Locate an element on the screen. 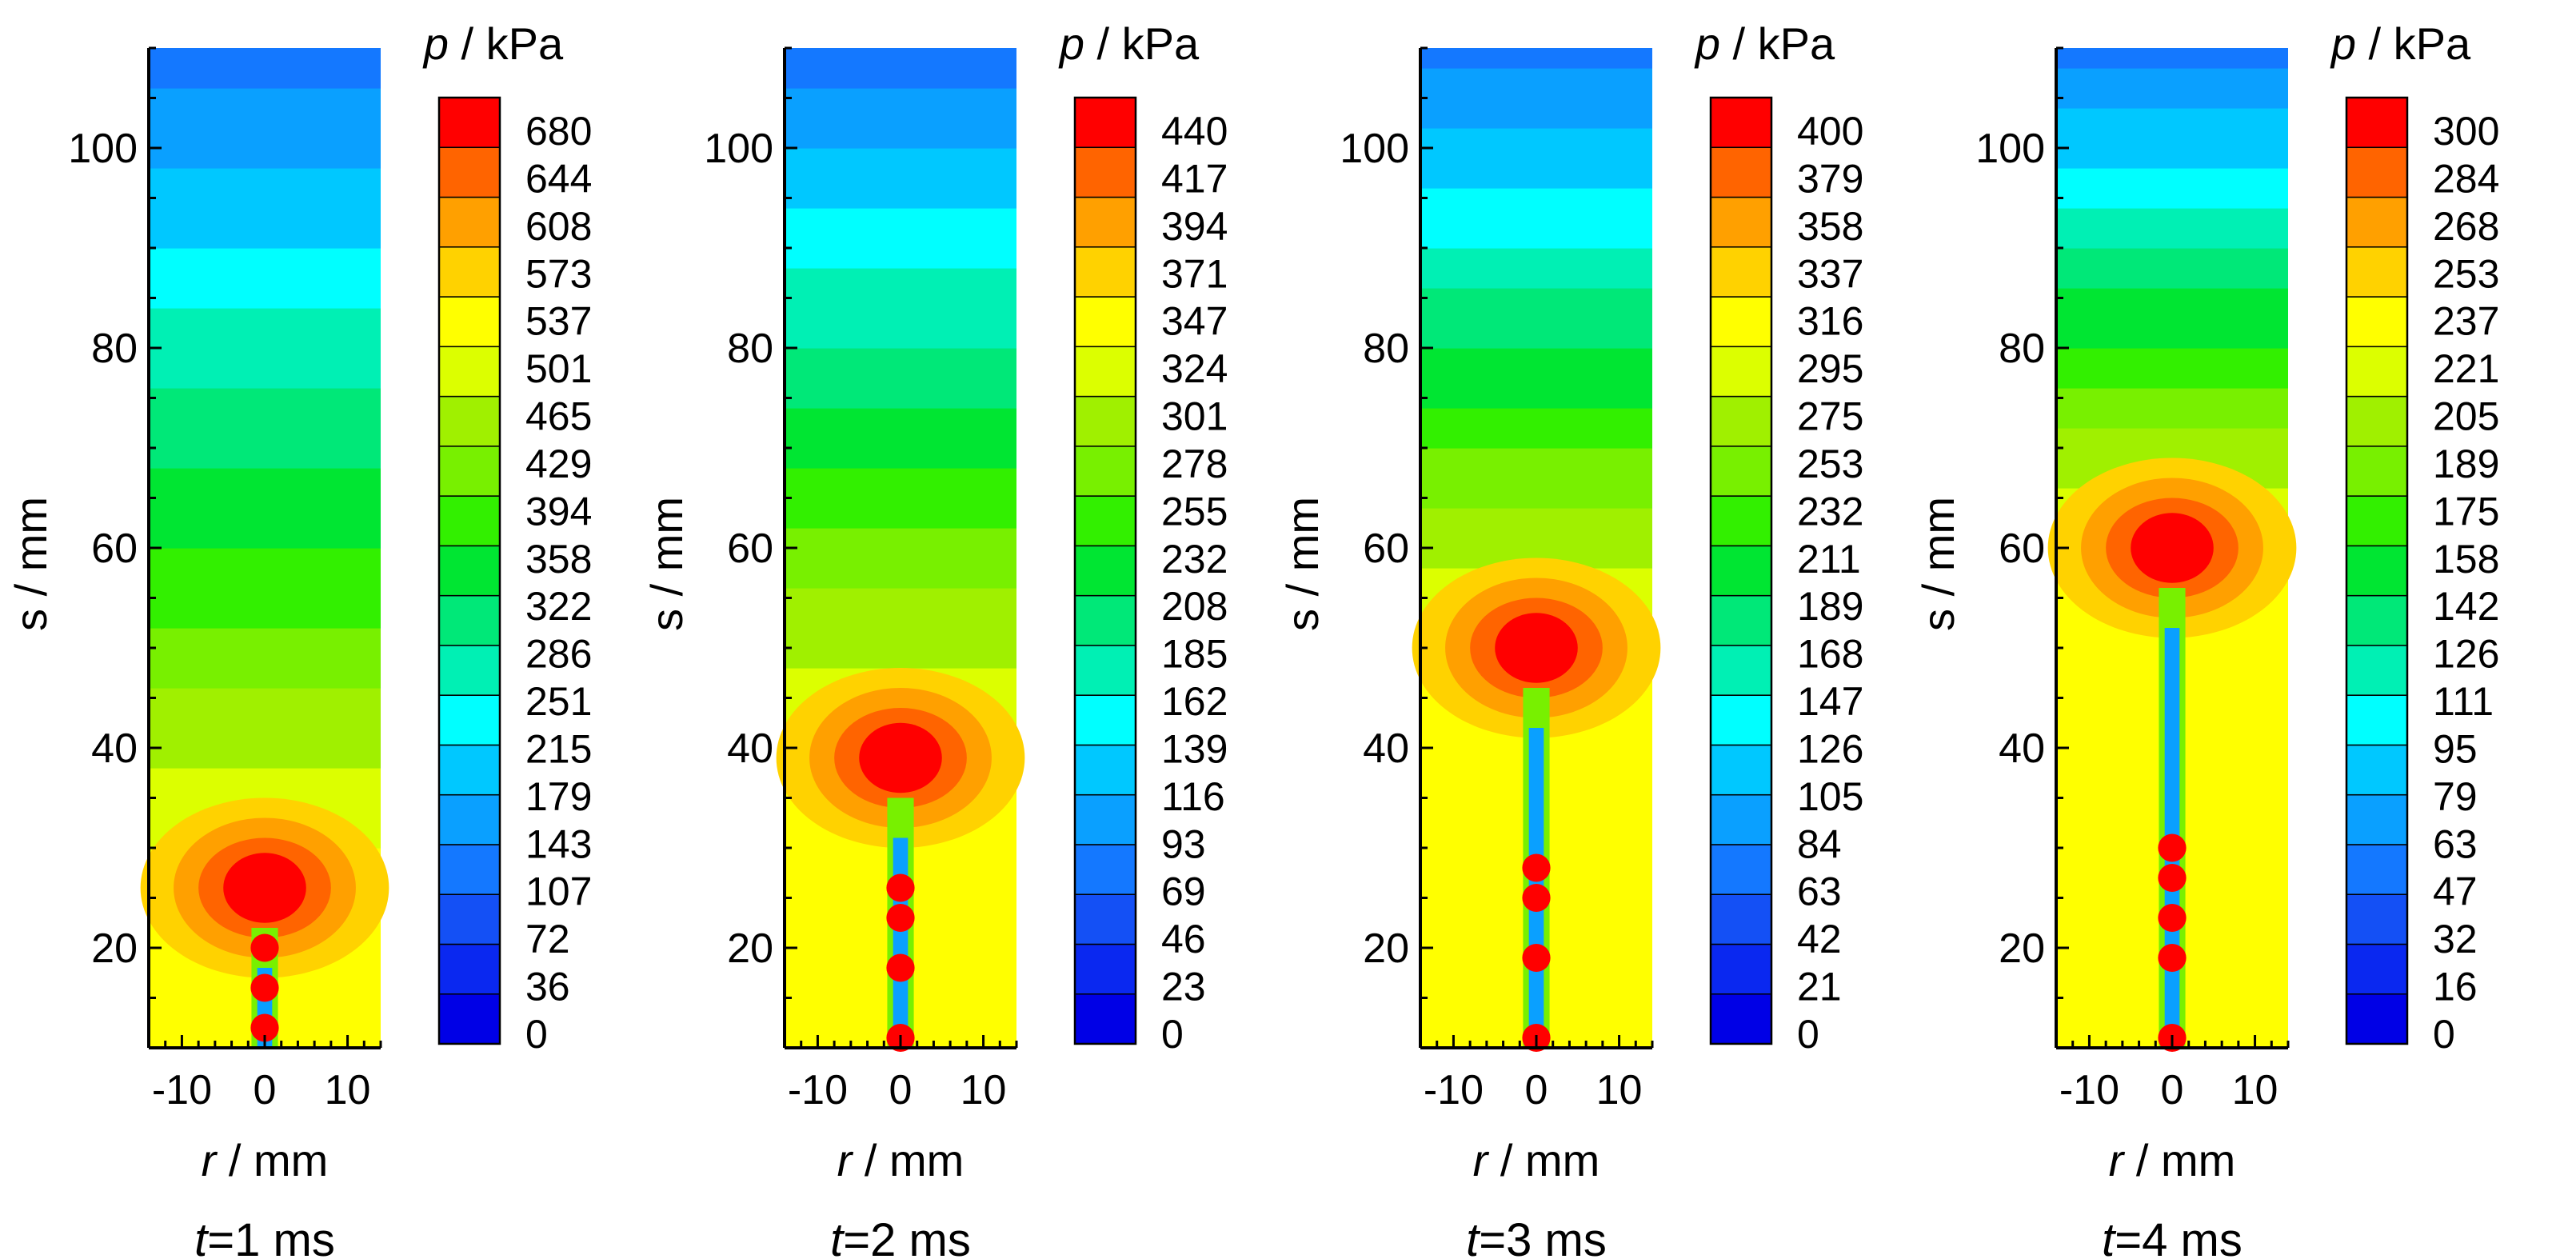  colorbar-level-label: 139 is located at coordinates (1195, 748).